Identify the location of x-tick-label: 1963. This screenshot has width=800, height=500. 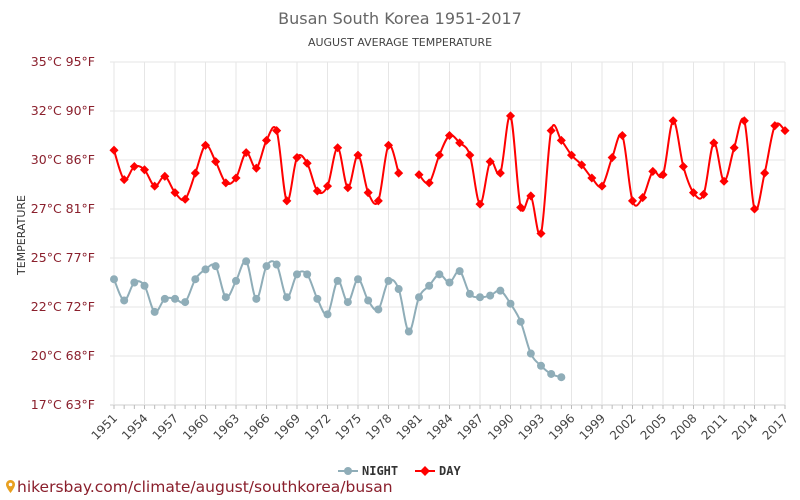
(226, 426).